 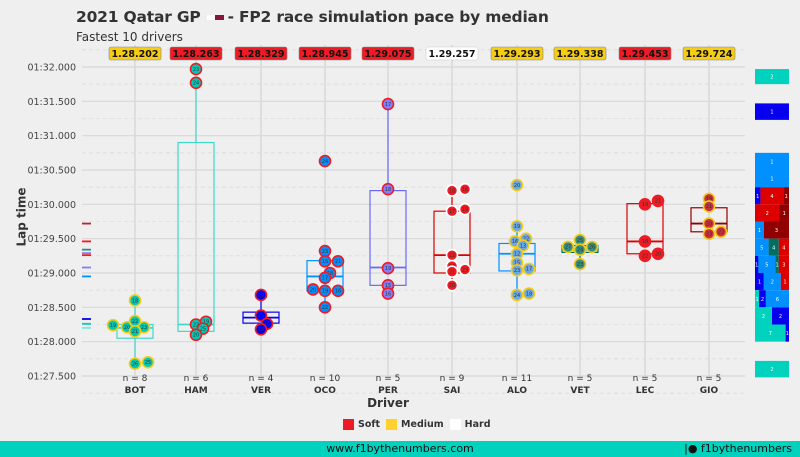 What do you see at coordinates (195, 391) in the screenshot?
I see `x-tick-label: HAM` at bounding box center [195, 391].